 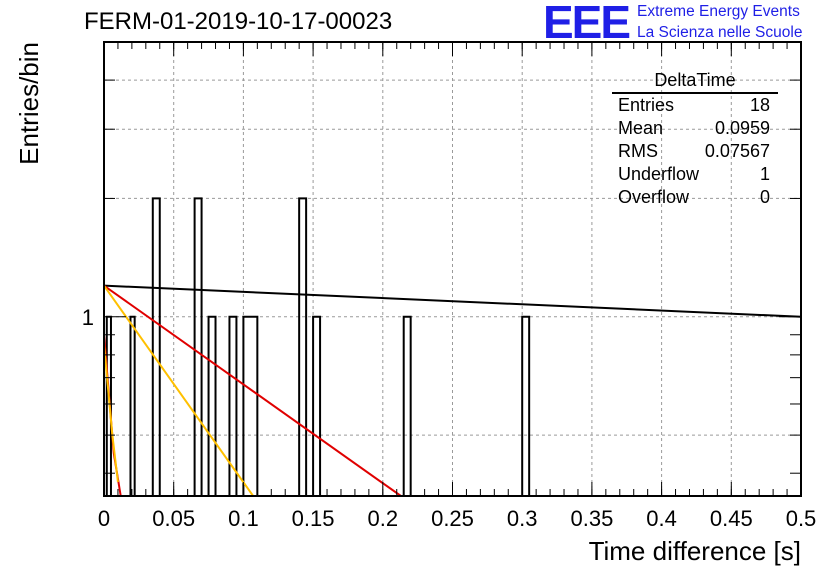 I want to click on stats-row-rms: RMS 0.07567, so click(x=695, y=151).